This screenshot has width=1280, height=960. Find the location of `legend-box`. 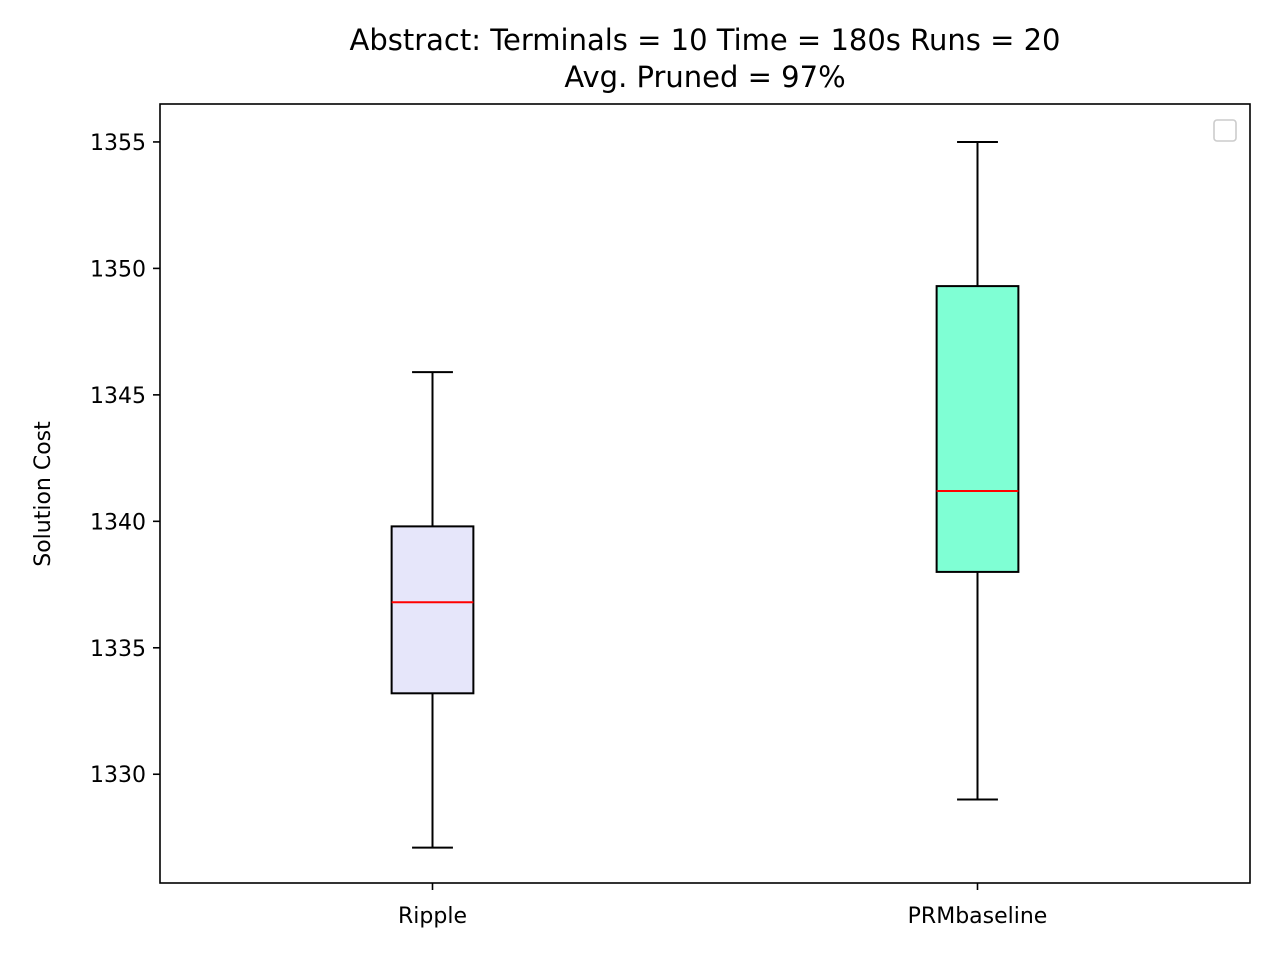

legend-box is located at coordinates (1225, 130).